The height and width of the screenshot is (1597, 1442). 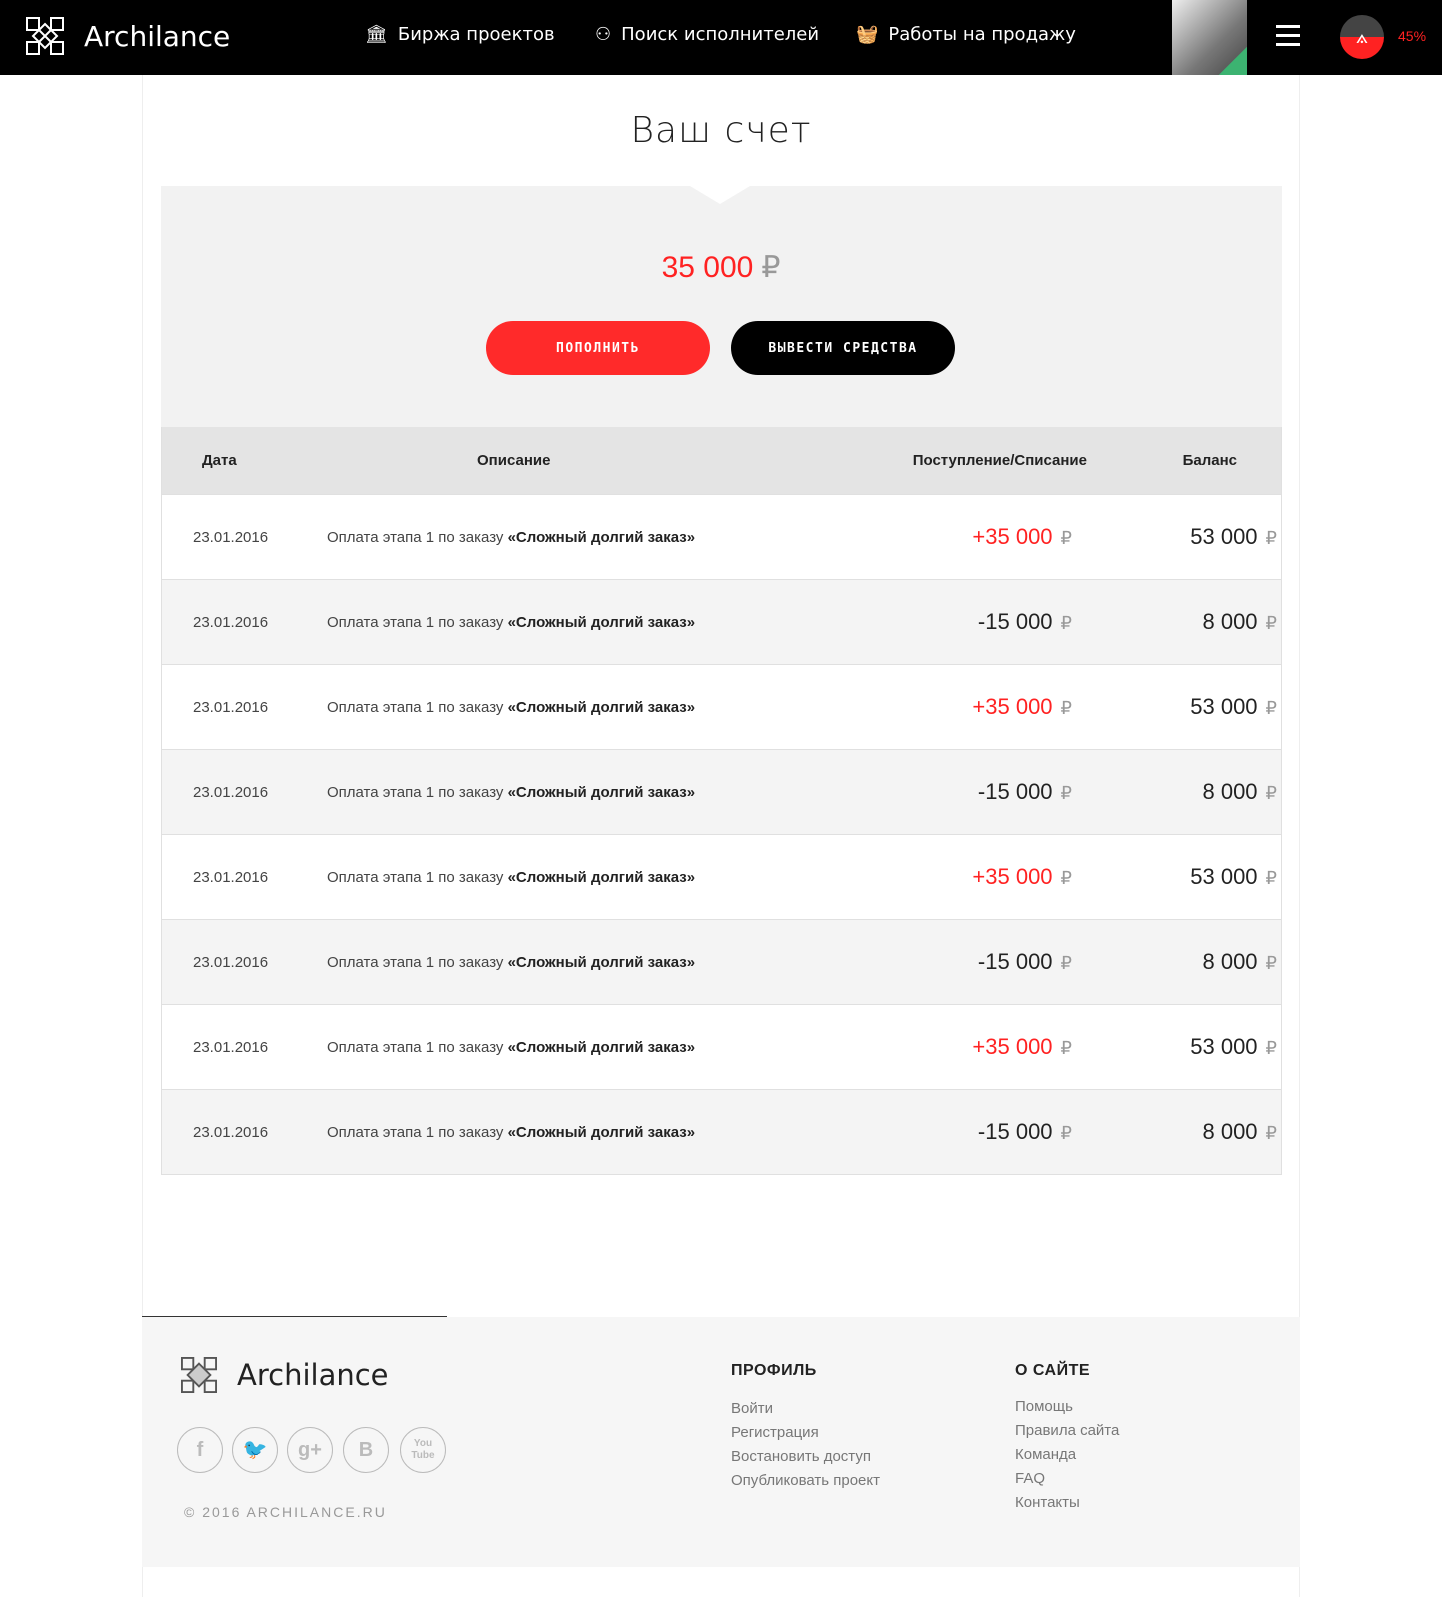 What do you see at coordinates (1047, 1502) in the screenshot?
I see `footer-link-about: Контакты` at bounding box center [1047, 1502].